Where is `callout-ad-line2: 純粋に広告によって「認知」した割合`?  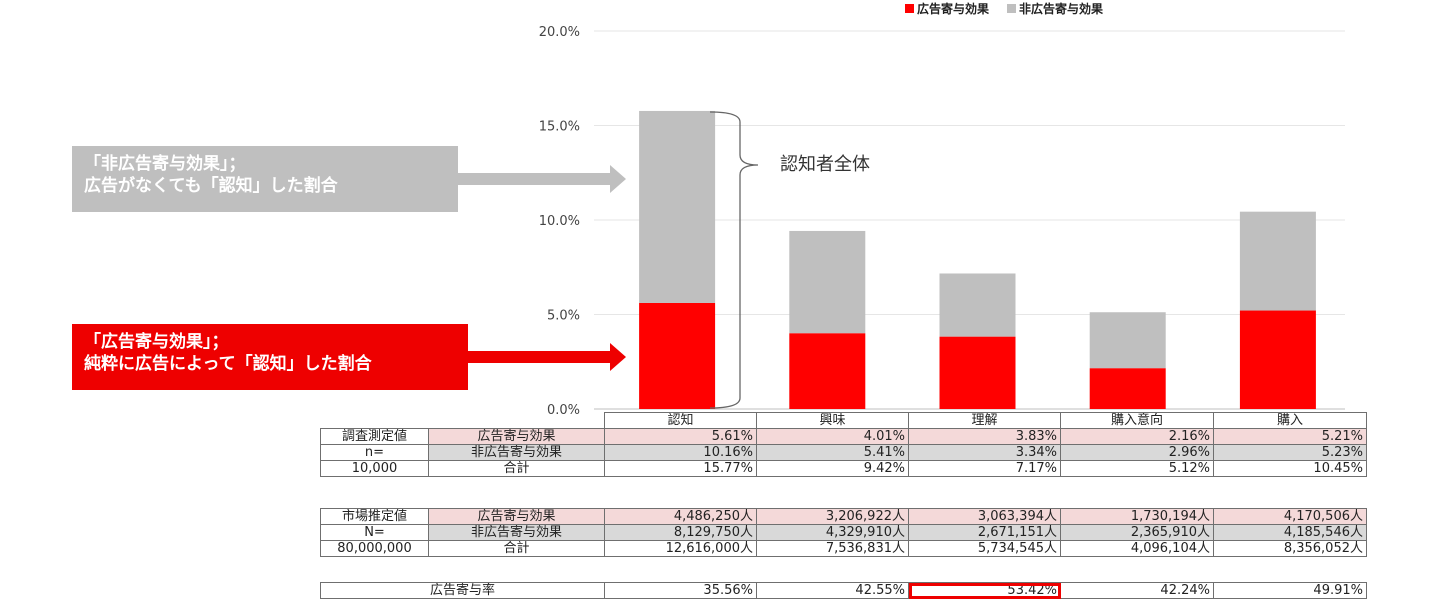
callout-ad-line2: 純粋に広告によって「認知」した割合 is located at coordinates (228, 364).